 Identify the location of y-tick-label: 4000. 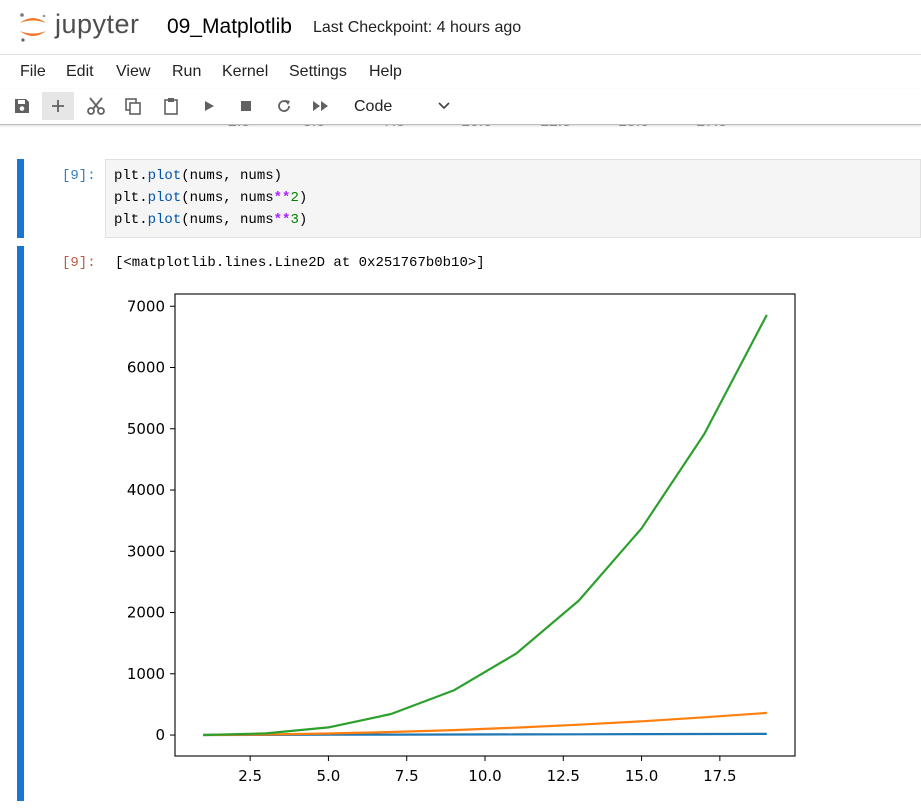
(146, 490).